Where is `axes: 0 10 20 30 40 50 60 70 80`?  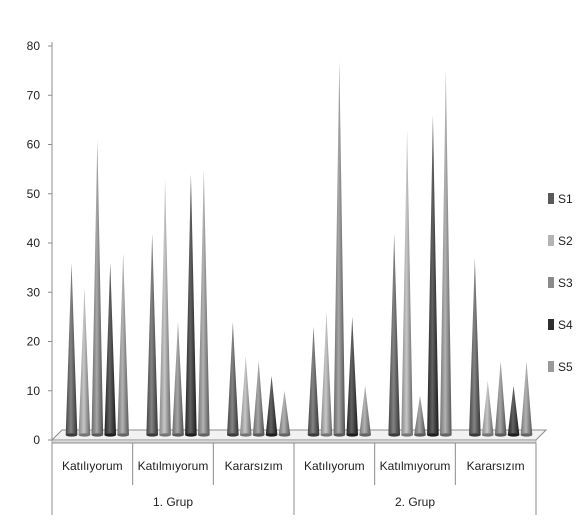
axes: 0 10 20 30 40 50 60 70 80 is located at coordinates (40, 243).